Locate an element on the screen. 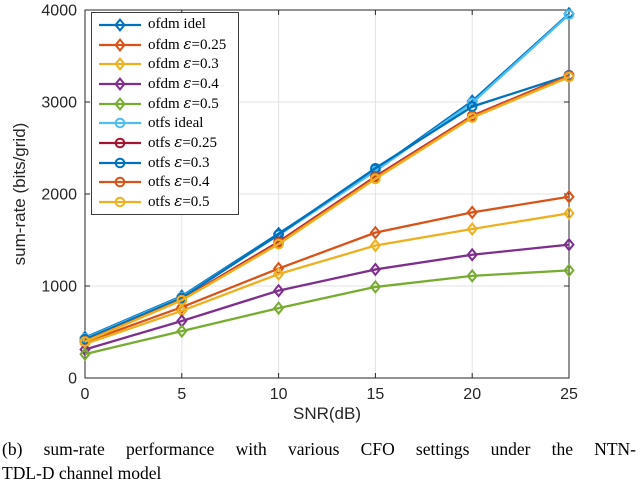  legend-item: otfs ε=0.5 is located at coordinates (168, 202).